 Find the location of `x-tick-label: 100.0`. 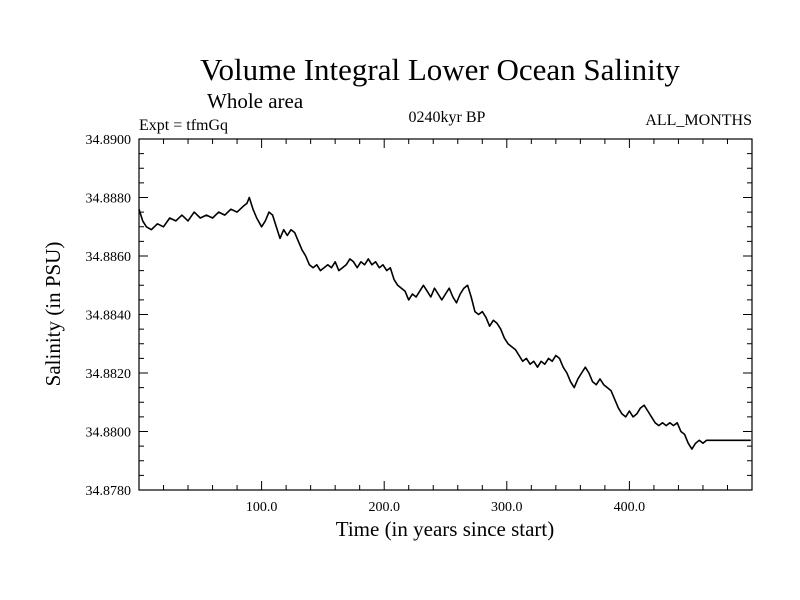

x-tick-label: 100.0 is located at coordinates (262, 507).